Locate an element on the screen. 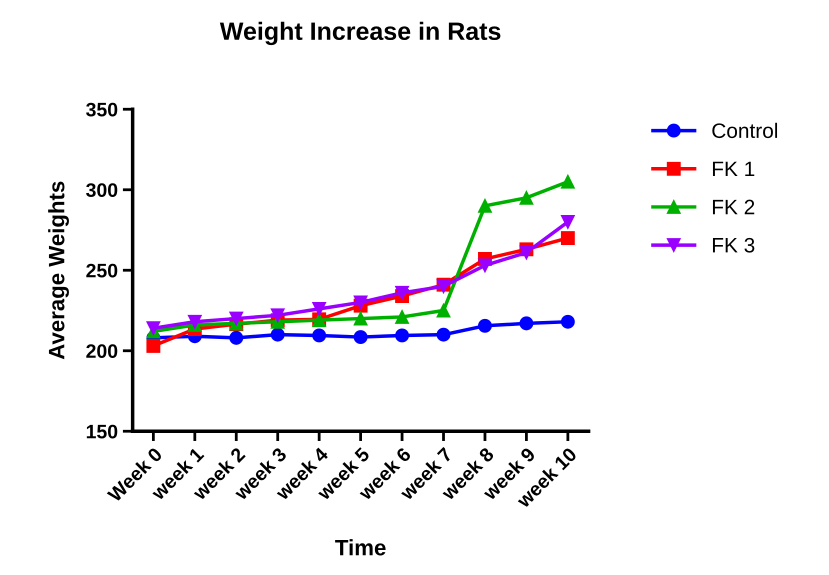 Image resolution: width=829 pixels, height=575 pixels. y-tick-label: 300 is located at coordinates (102, 190).